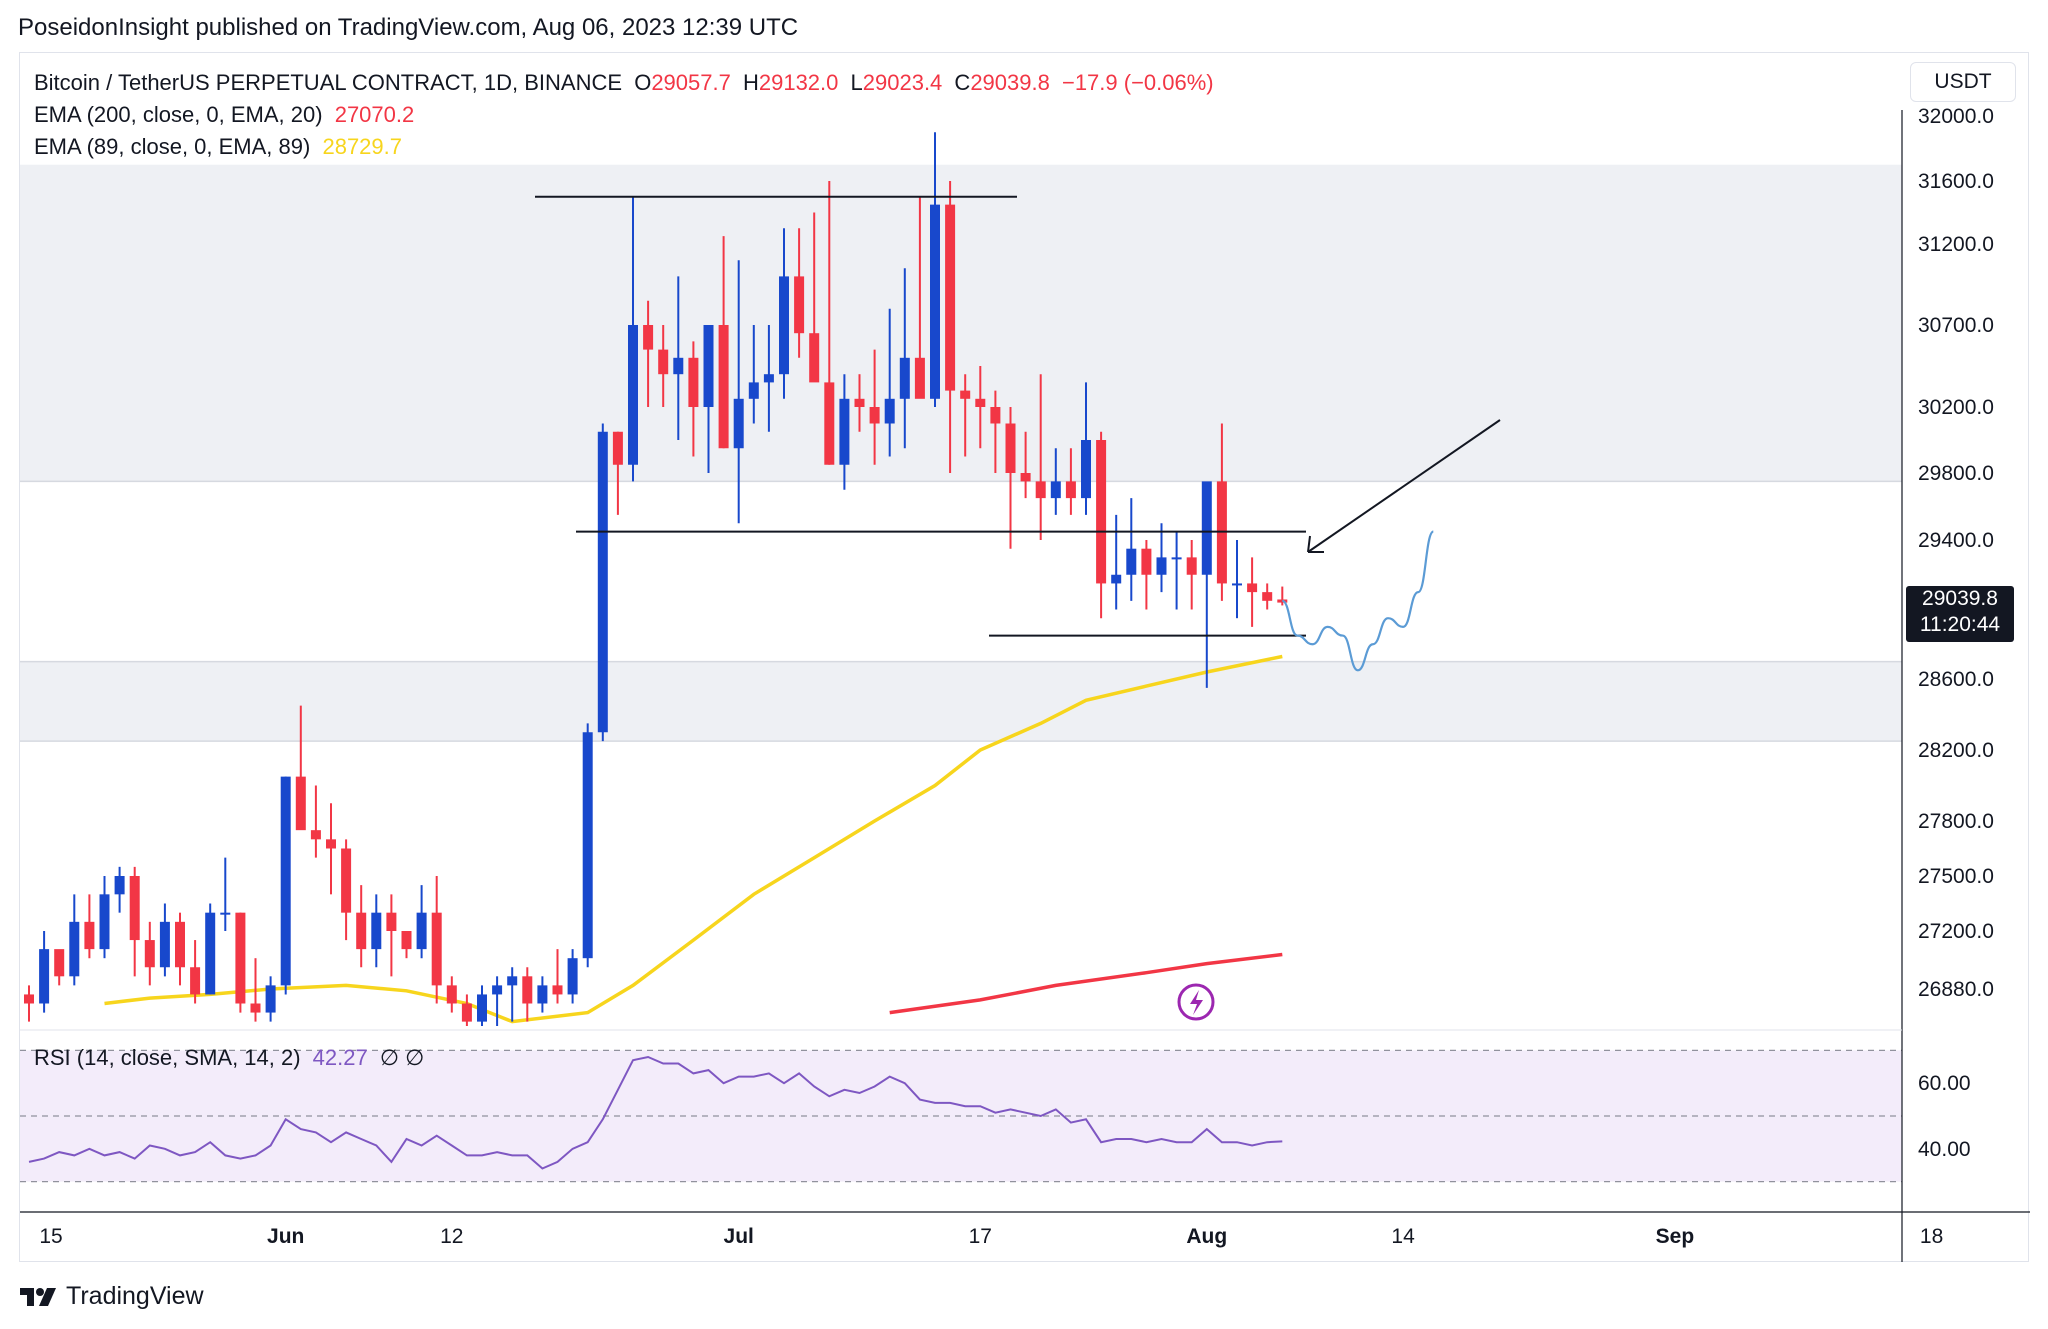  Describe the element at coordinates (1956, 325) in the screenshot. I see `price-axis-tick: 30700.0` at that location.